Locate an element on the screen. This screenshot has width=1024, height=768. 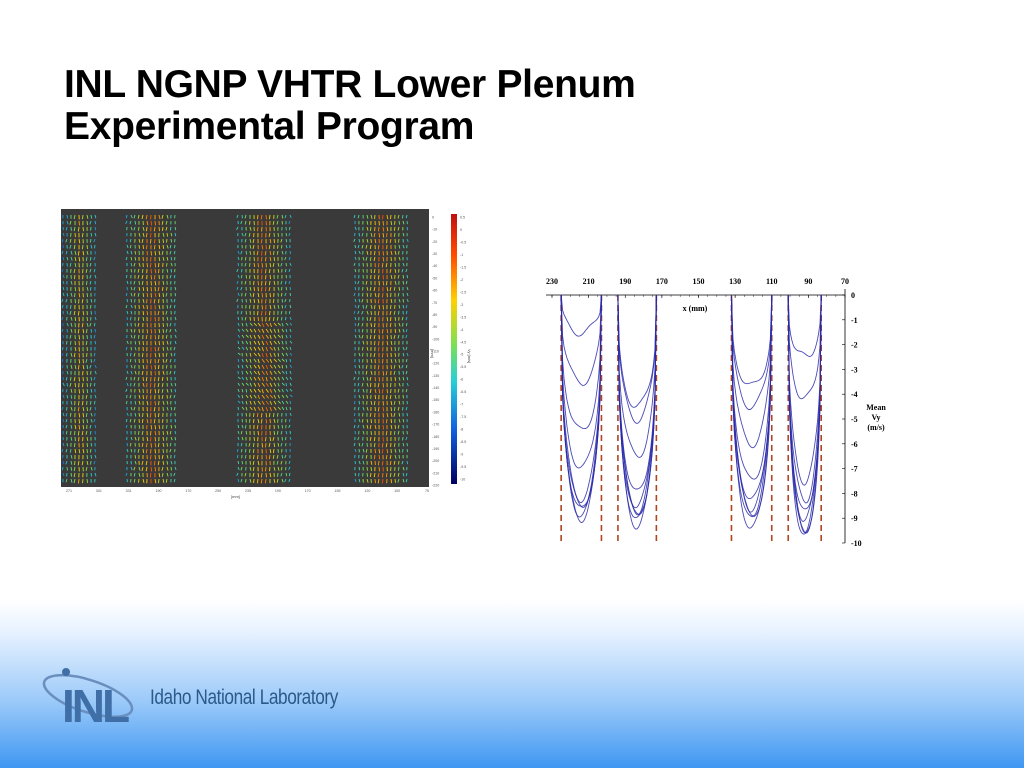
x-tick-label: 170 is located at coordinates (662, 281).